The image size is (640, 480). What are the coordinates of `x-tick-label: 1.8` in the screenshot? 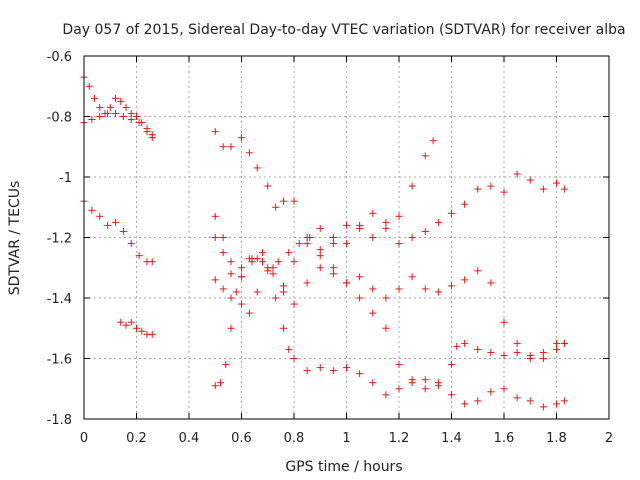 It's located at (556, 438).